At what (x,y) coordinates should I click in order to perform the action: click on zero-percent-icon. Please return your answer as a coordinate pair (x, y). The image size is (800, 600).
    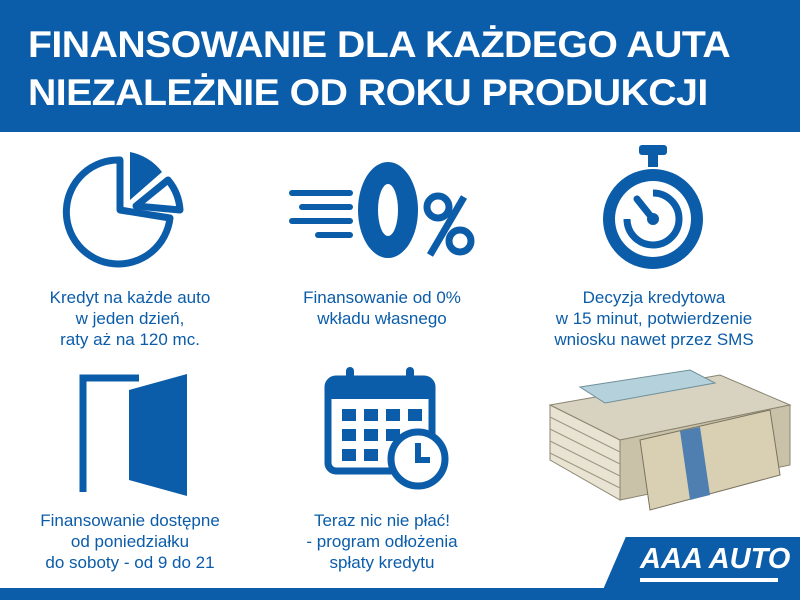
    Looking at the image, I should click on (382, 210).